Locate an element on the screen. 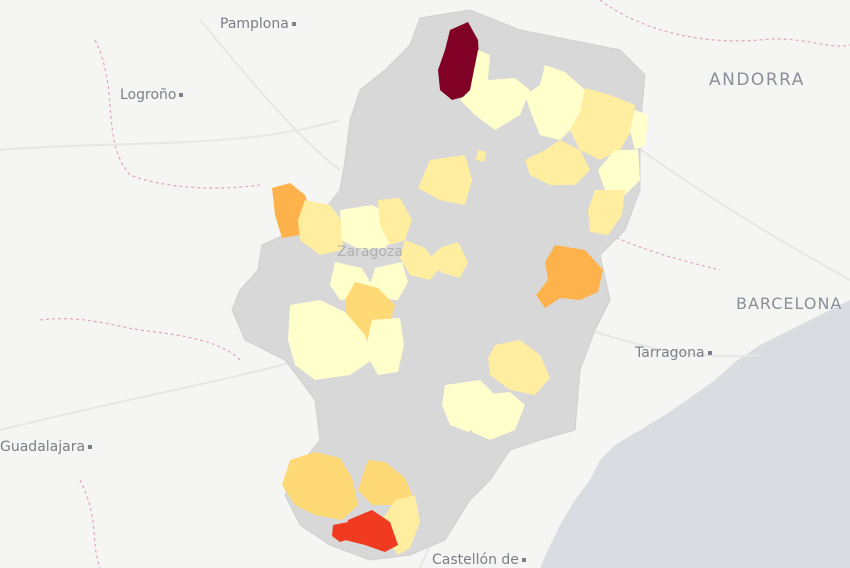 This screenshot has height=568, width=850. label-guadalajara: Guadalajara is located at coordinates (46, 447).